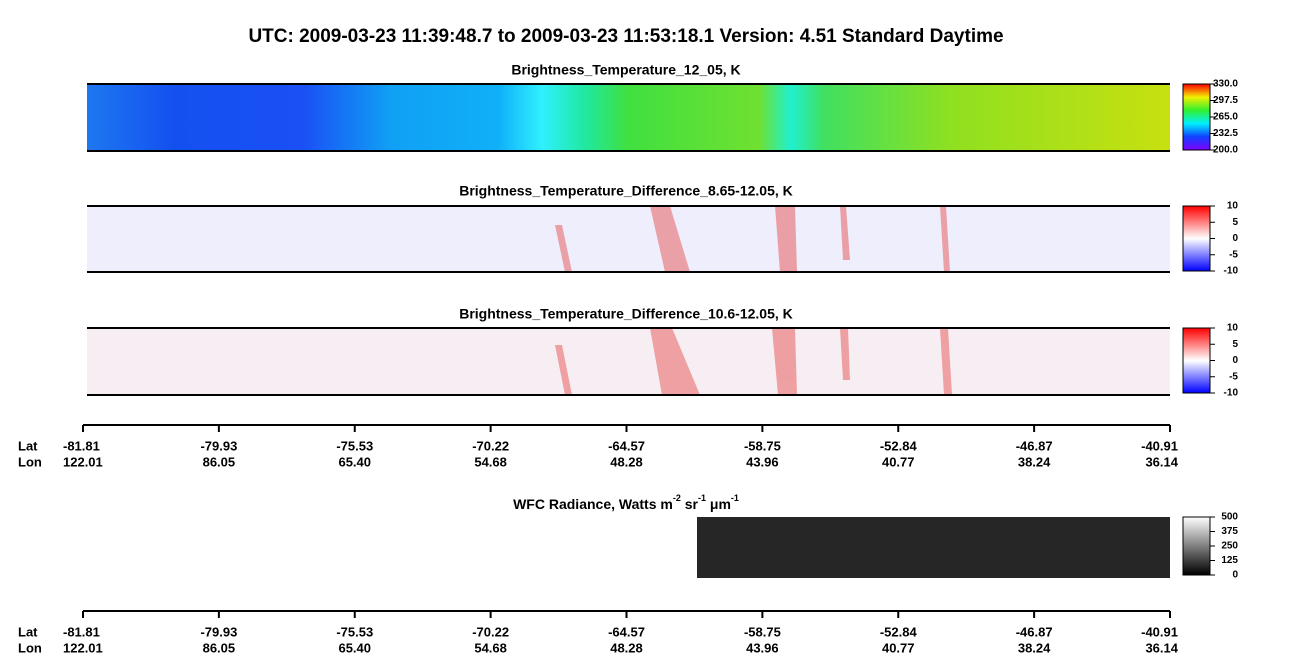  I want to click on panel-title: Brightness_Temperature_12_05, K, so click(625, 70).